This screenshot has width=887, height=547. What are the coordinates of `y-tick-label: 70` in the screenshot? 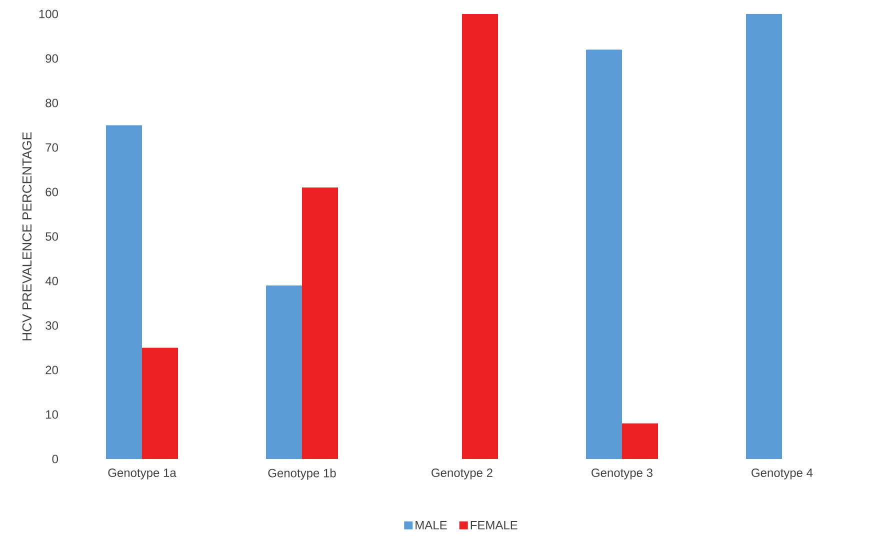 It's located at (52, 147).